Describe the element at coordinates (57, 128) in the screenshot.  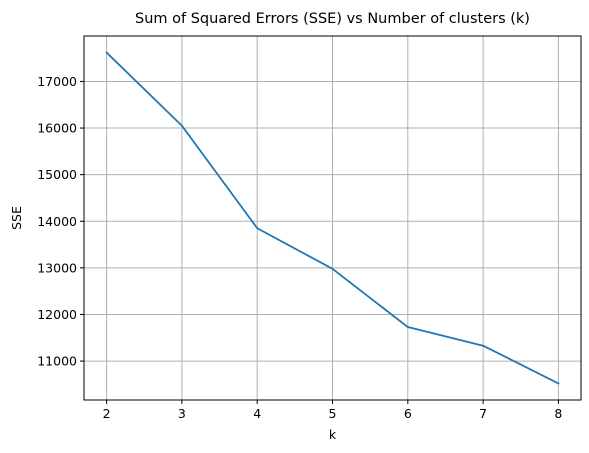
I see `y-tick-label: 16000` at that location.